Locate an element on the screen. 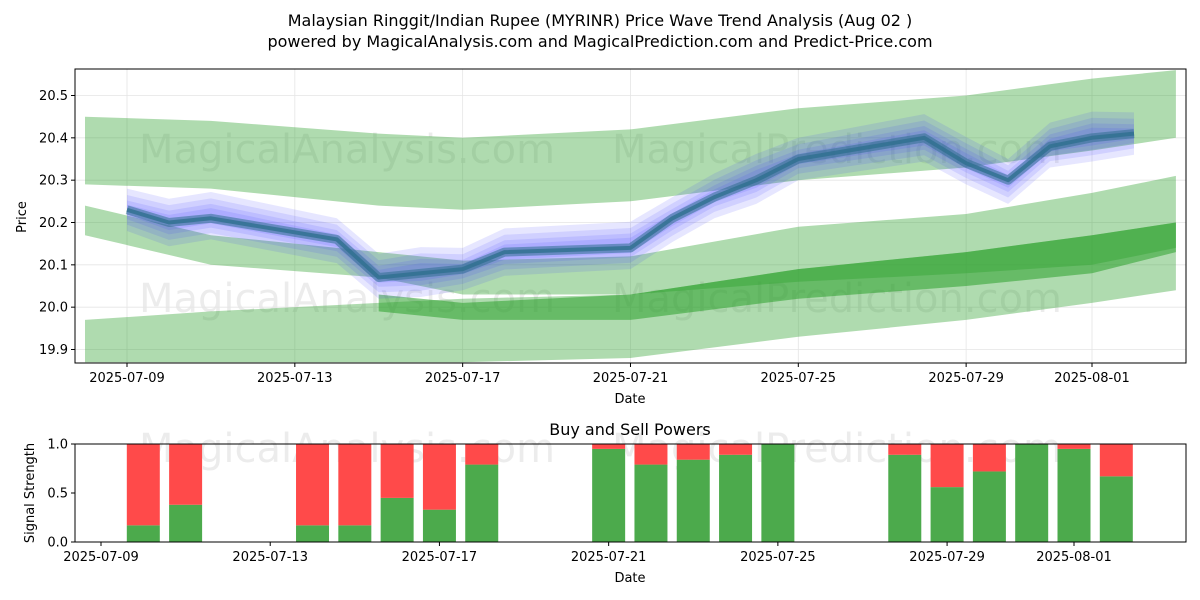 The image size is (1200, 600). price-y-tick-label-5: 20.4 is located at coordinates (53, 138).